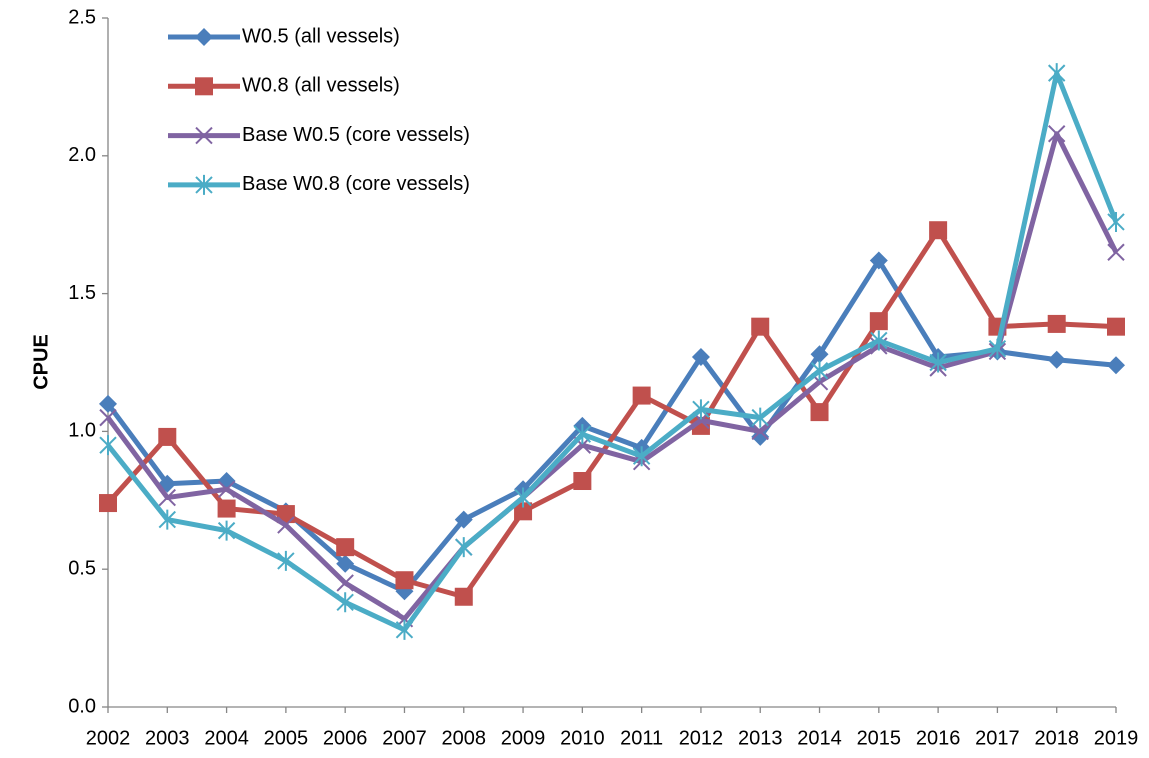 The width and height of the screenshot is (1149, 758). Describe the element at coordinates (356, 184) in the screenshot. I see `legend-label: Base W0.8 (core vessels)` at that location.